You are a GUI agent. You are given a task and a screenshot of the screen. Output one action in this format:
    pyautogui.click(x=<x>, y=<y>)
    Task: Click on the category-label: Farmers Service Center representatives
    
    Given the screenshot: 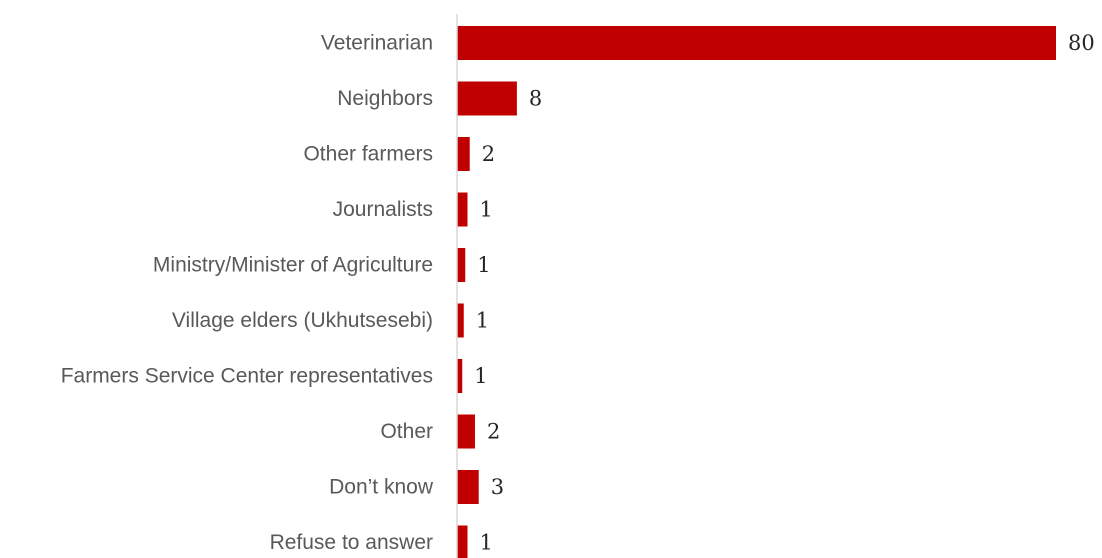 What is the action you would take?
    pyautogui.click(x=247, y=376)
    